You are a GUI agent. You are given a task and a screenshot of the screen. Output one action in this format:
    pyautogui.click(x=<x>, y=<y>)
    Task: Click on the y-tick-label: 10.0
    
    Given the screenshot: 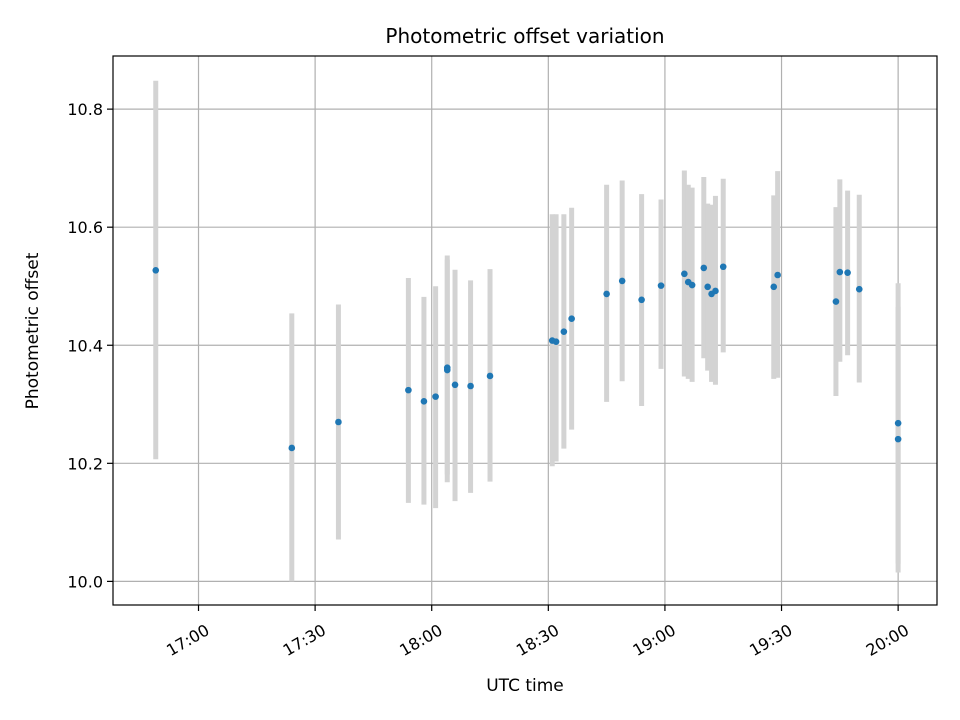 What is the action you would take?
    pyautogui.click(x=85, y=581)
    